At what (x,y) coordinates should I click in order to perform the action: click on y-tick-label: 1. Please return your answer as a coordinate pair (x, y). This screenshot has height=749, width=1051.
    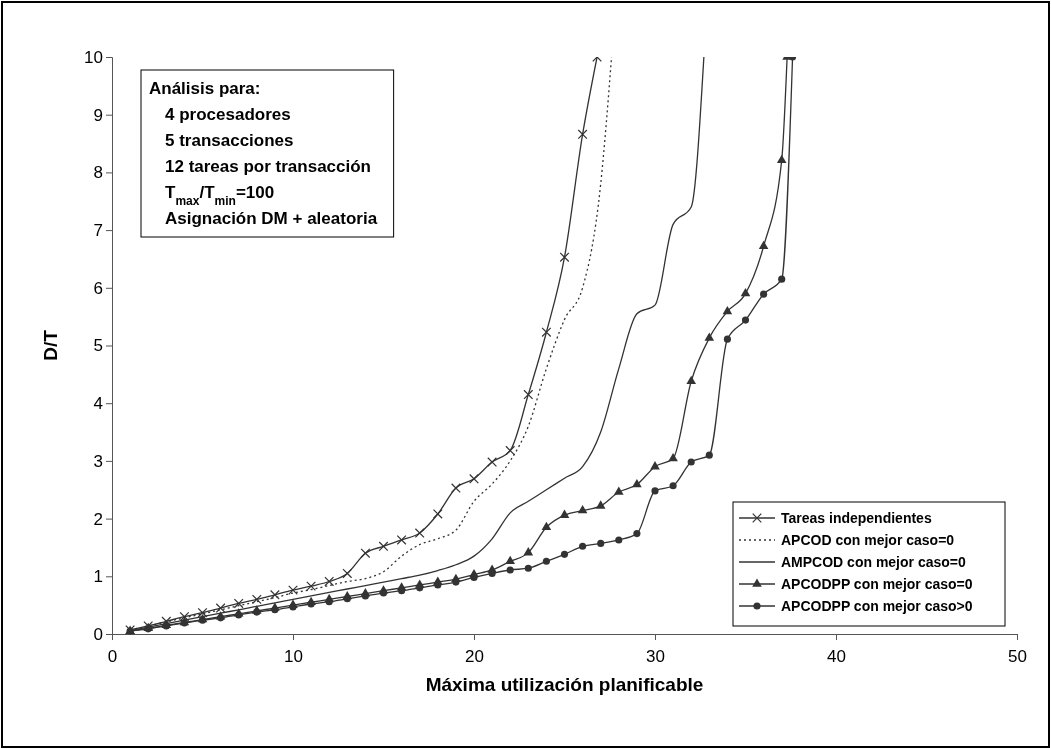
    Looking at the image, I should click on (98, 577).